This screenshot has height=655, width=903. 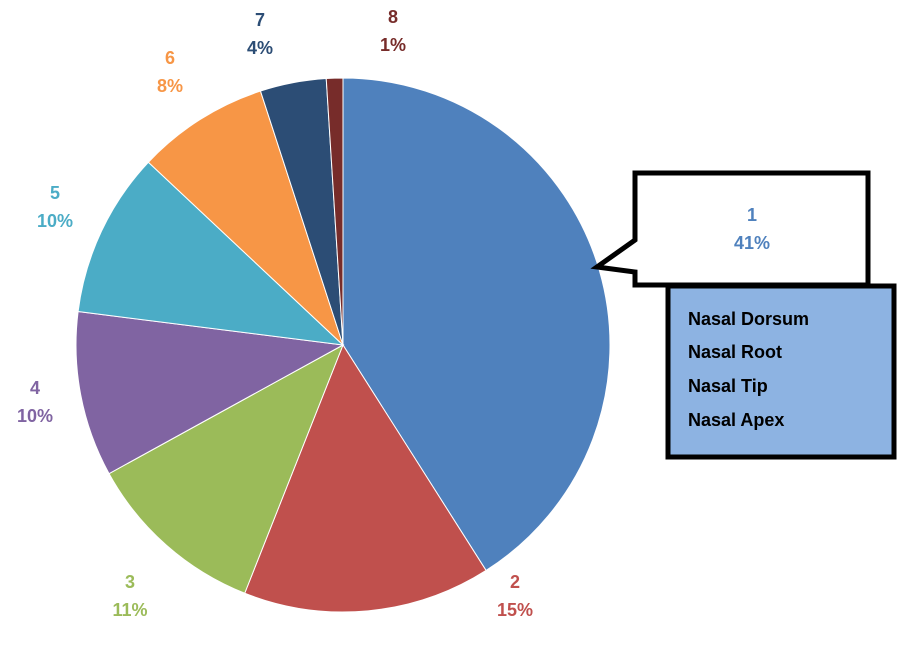 What do you see at coordinates (728, 386) in the screenshot?
I see `annotation-line: Nasal Tip` at bounding box center [728, 386].